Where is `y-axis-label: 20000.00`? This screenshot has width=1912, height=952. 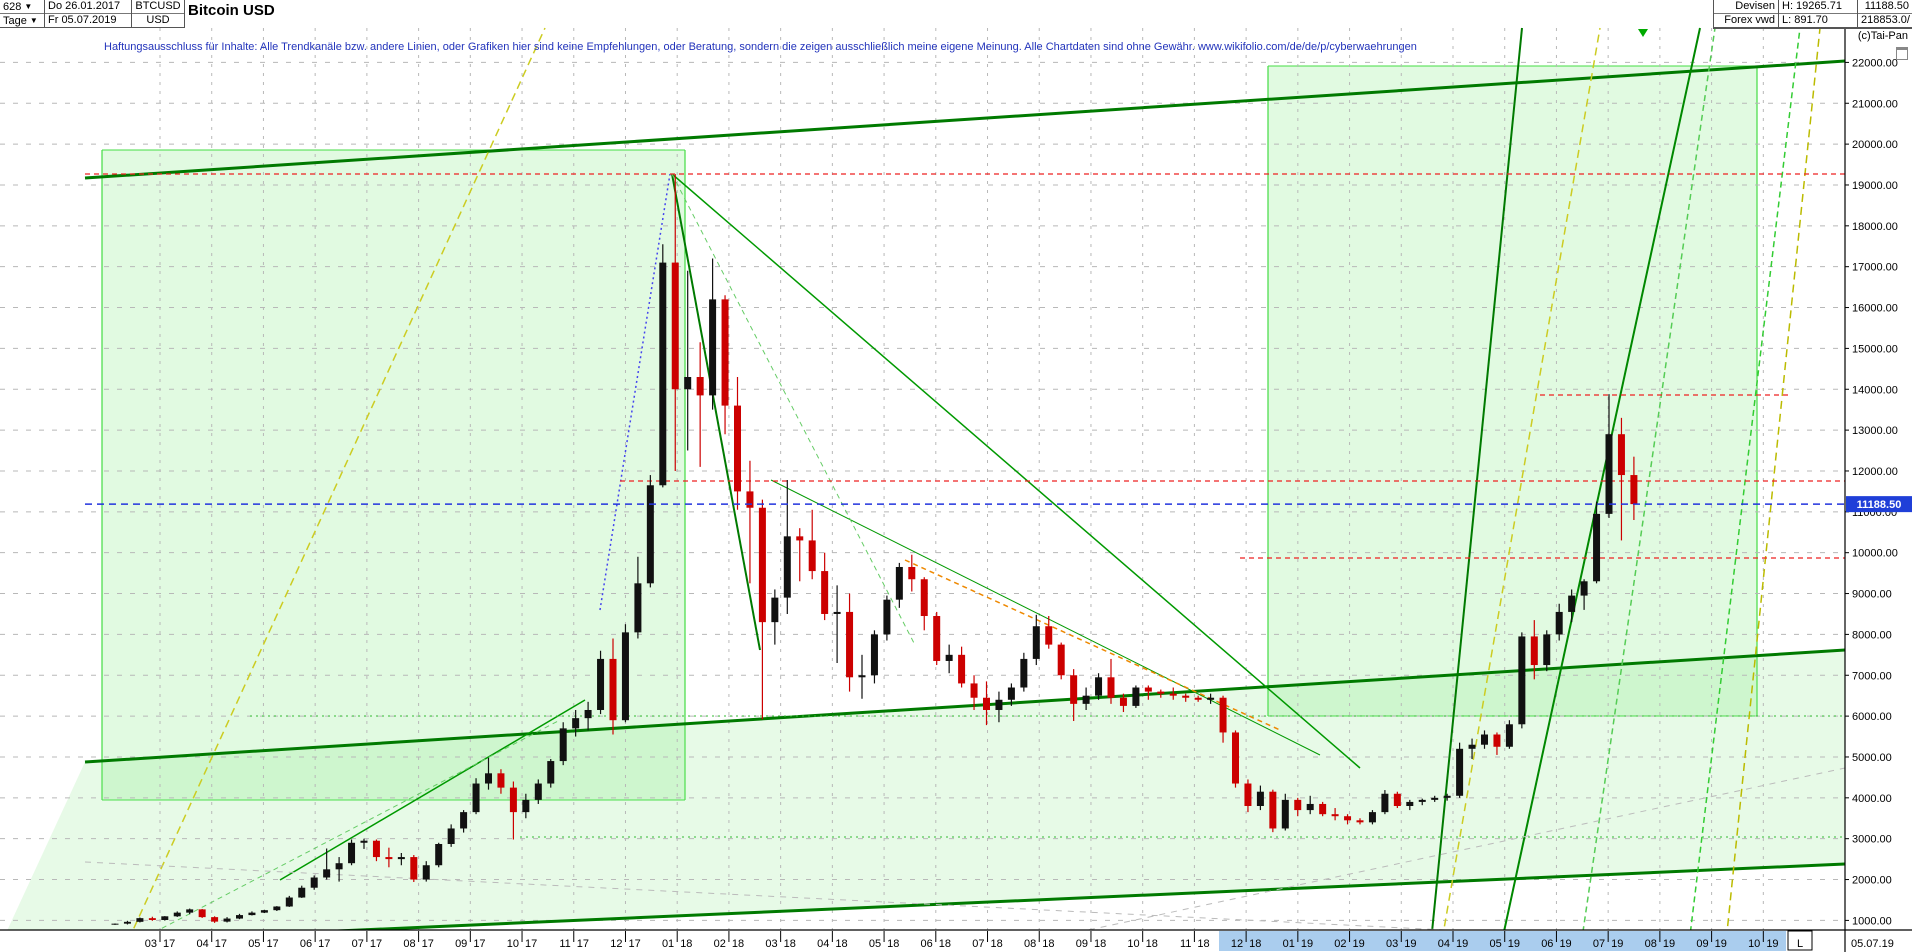
y-axis-label: 20000.00 is located at coordinates (1875, 145).